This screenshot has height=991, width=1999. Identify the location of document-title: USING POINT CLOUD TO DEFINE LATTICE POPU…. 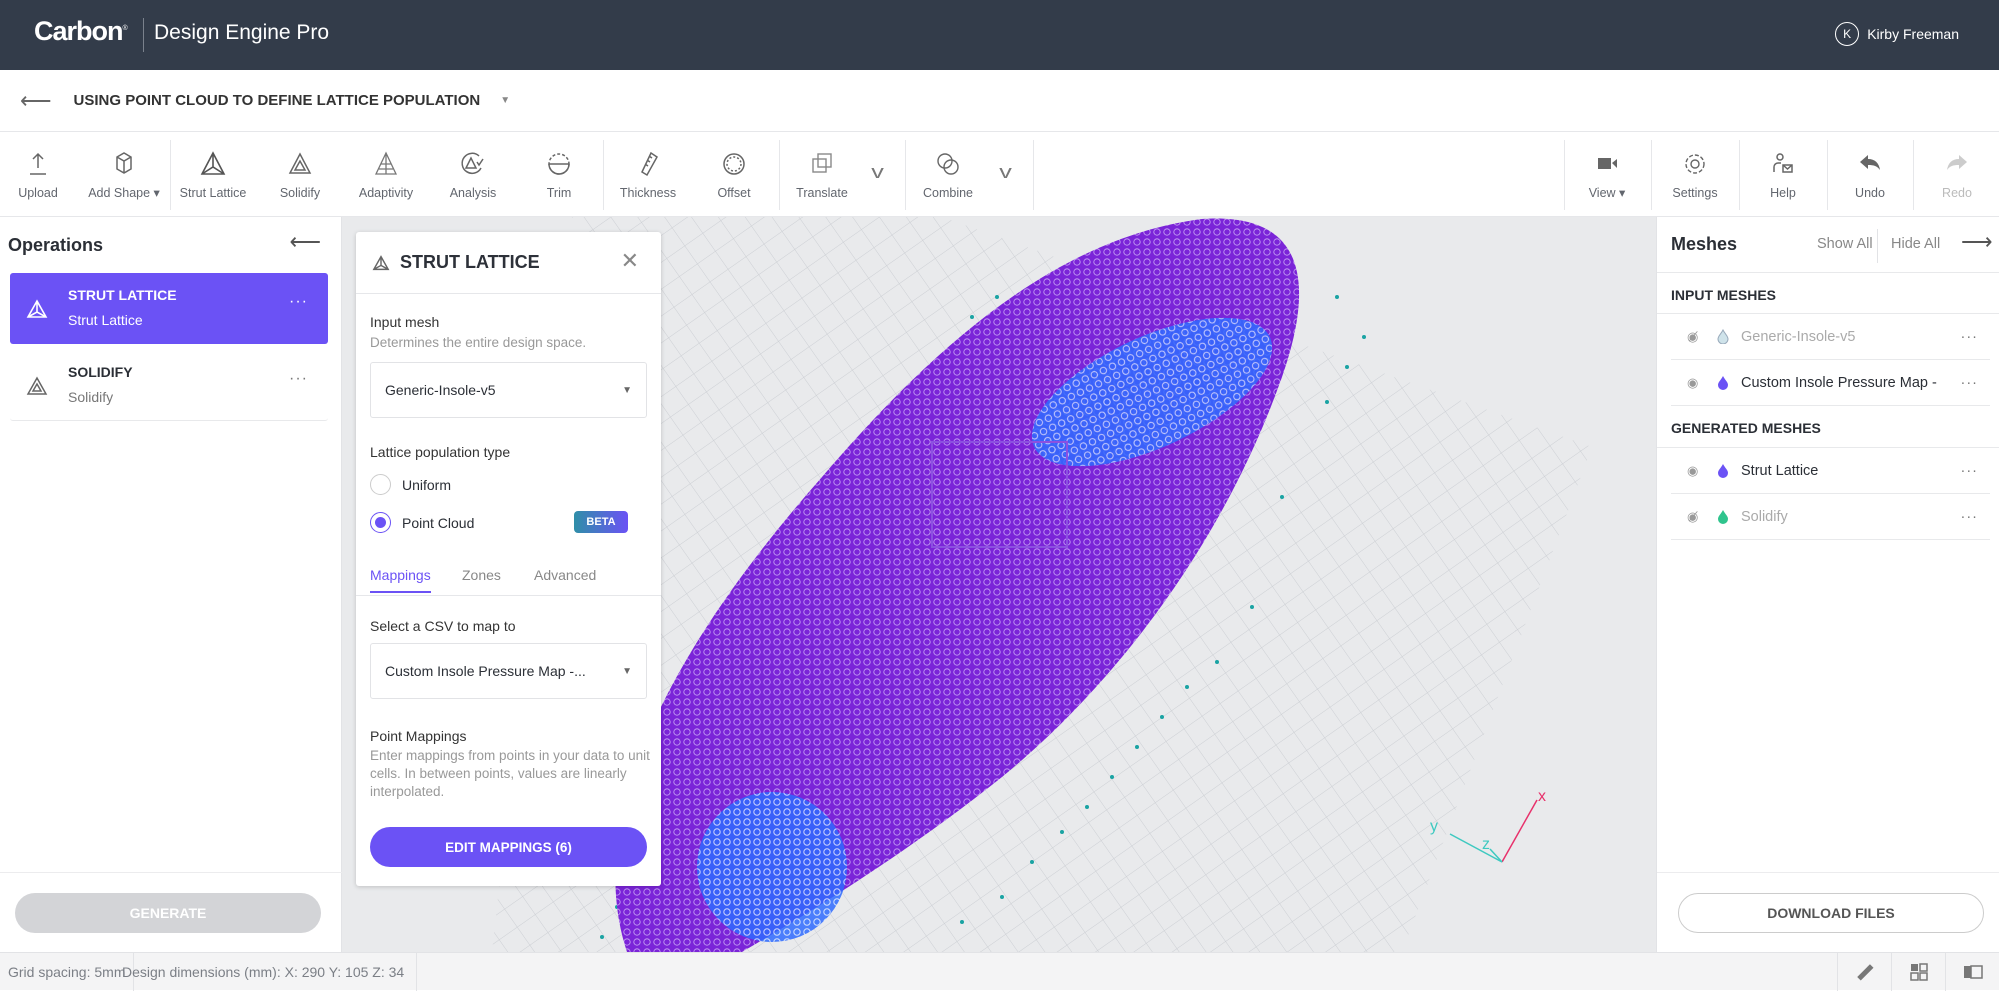
(277, 100).